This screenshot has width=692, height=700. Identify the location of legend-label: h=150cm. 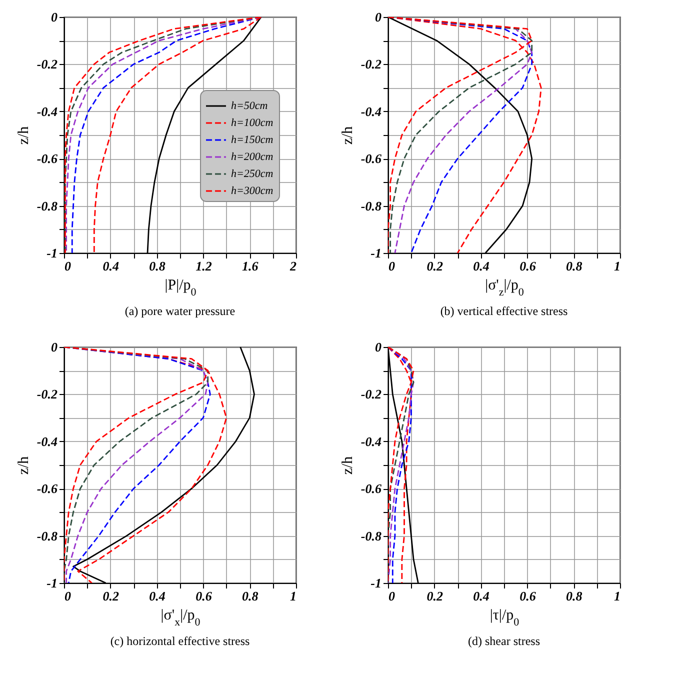
(252, 140).